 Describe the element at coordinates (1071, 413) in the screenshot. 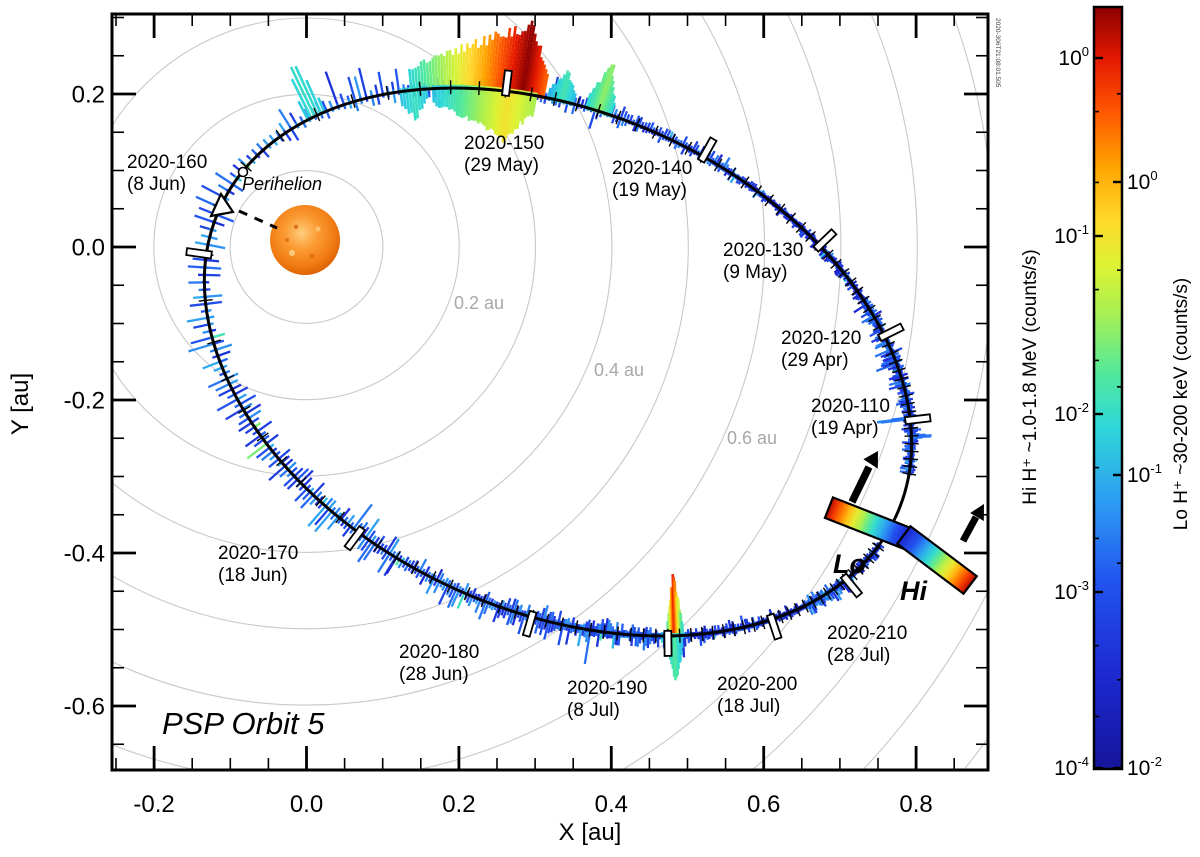

I see `colorbar-hi-tick-label: 10⁻²` at that location.